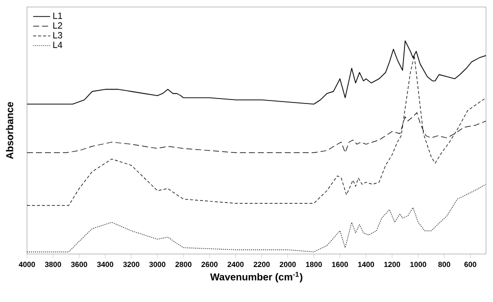 The height and width of the screenshot is (302, 493). What do you see at coordinates (57, 25) in the screenshot?
I see `legend-label: L2` at bounding box center [57, 25].